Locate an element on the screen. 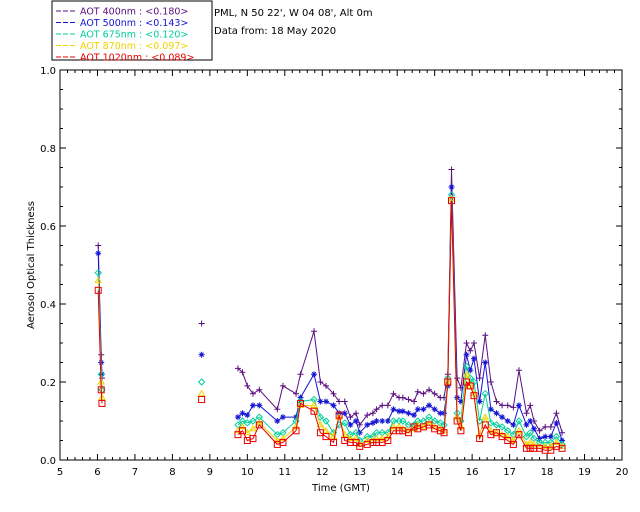  x-tick-label: 10 is located at coordinates (247, 472).